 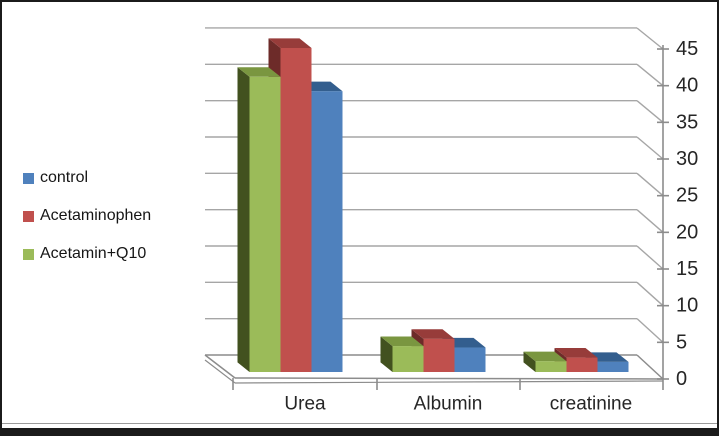 What do you see at coordinates (687, 306) in the screenshot?
I see `value-axis-label: 10` at bounding box center [687, 306].